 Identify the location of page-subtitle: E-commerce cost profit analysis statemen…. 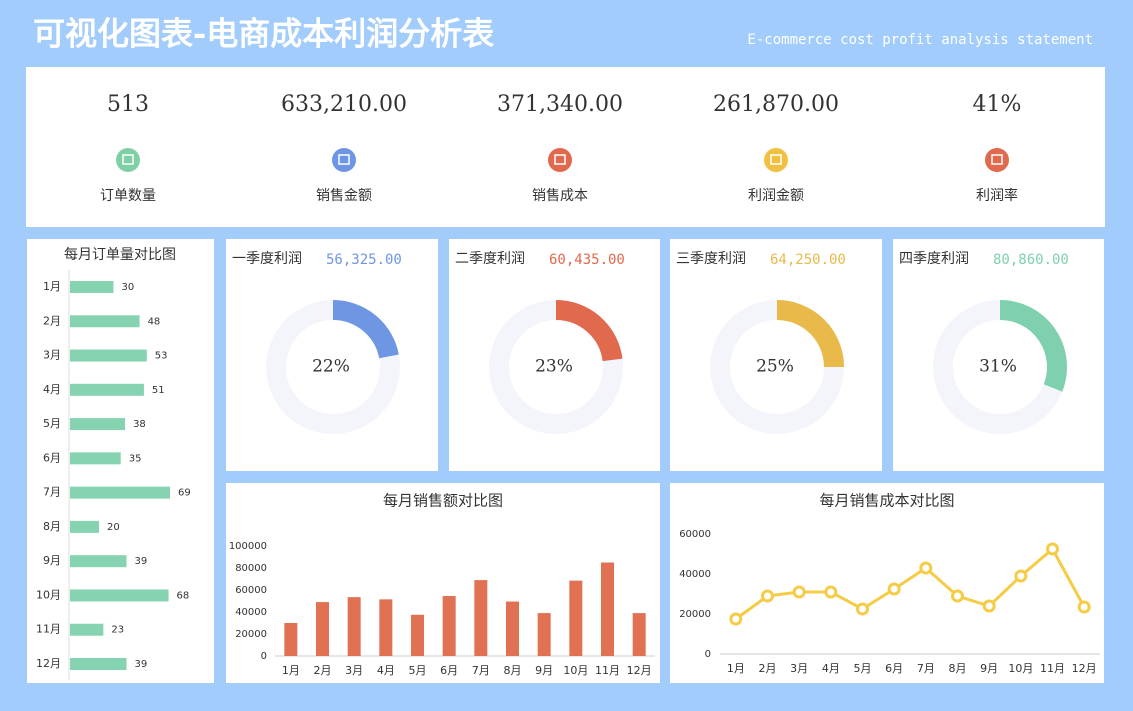
(920, 40).